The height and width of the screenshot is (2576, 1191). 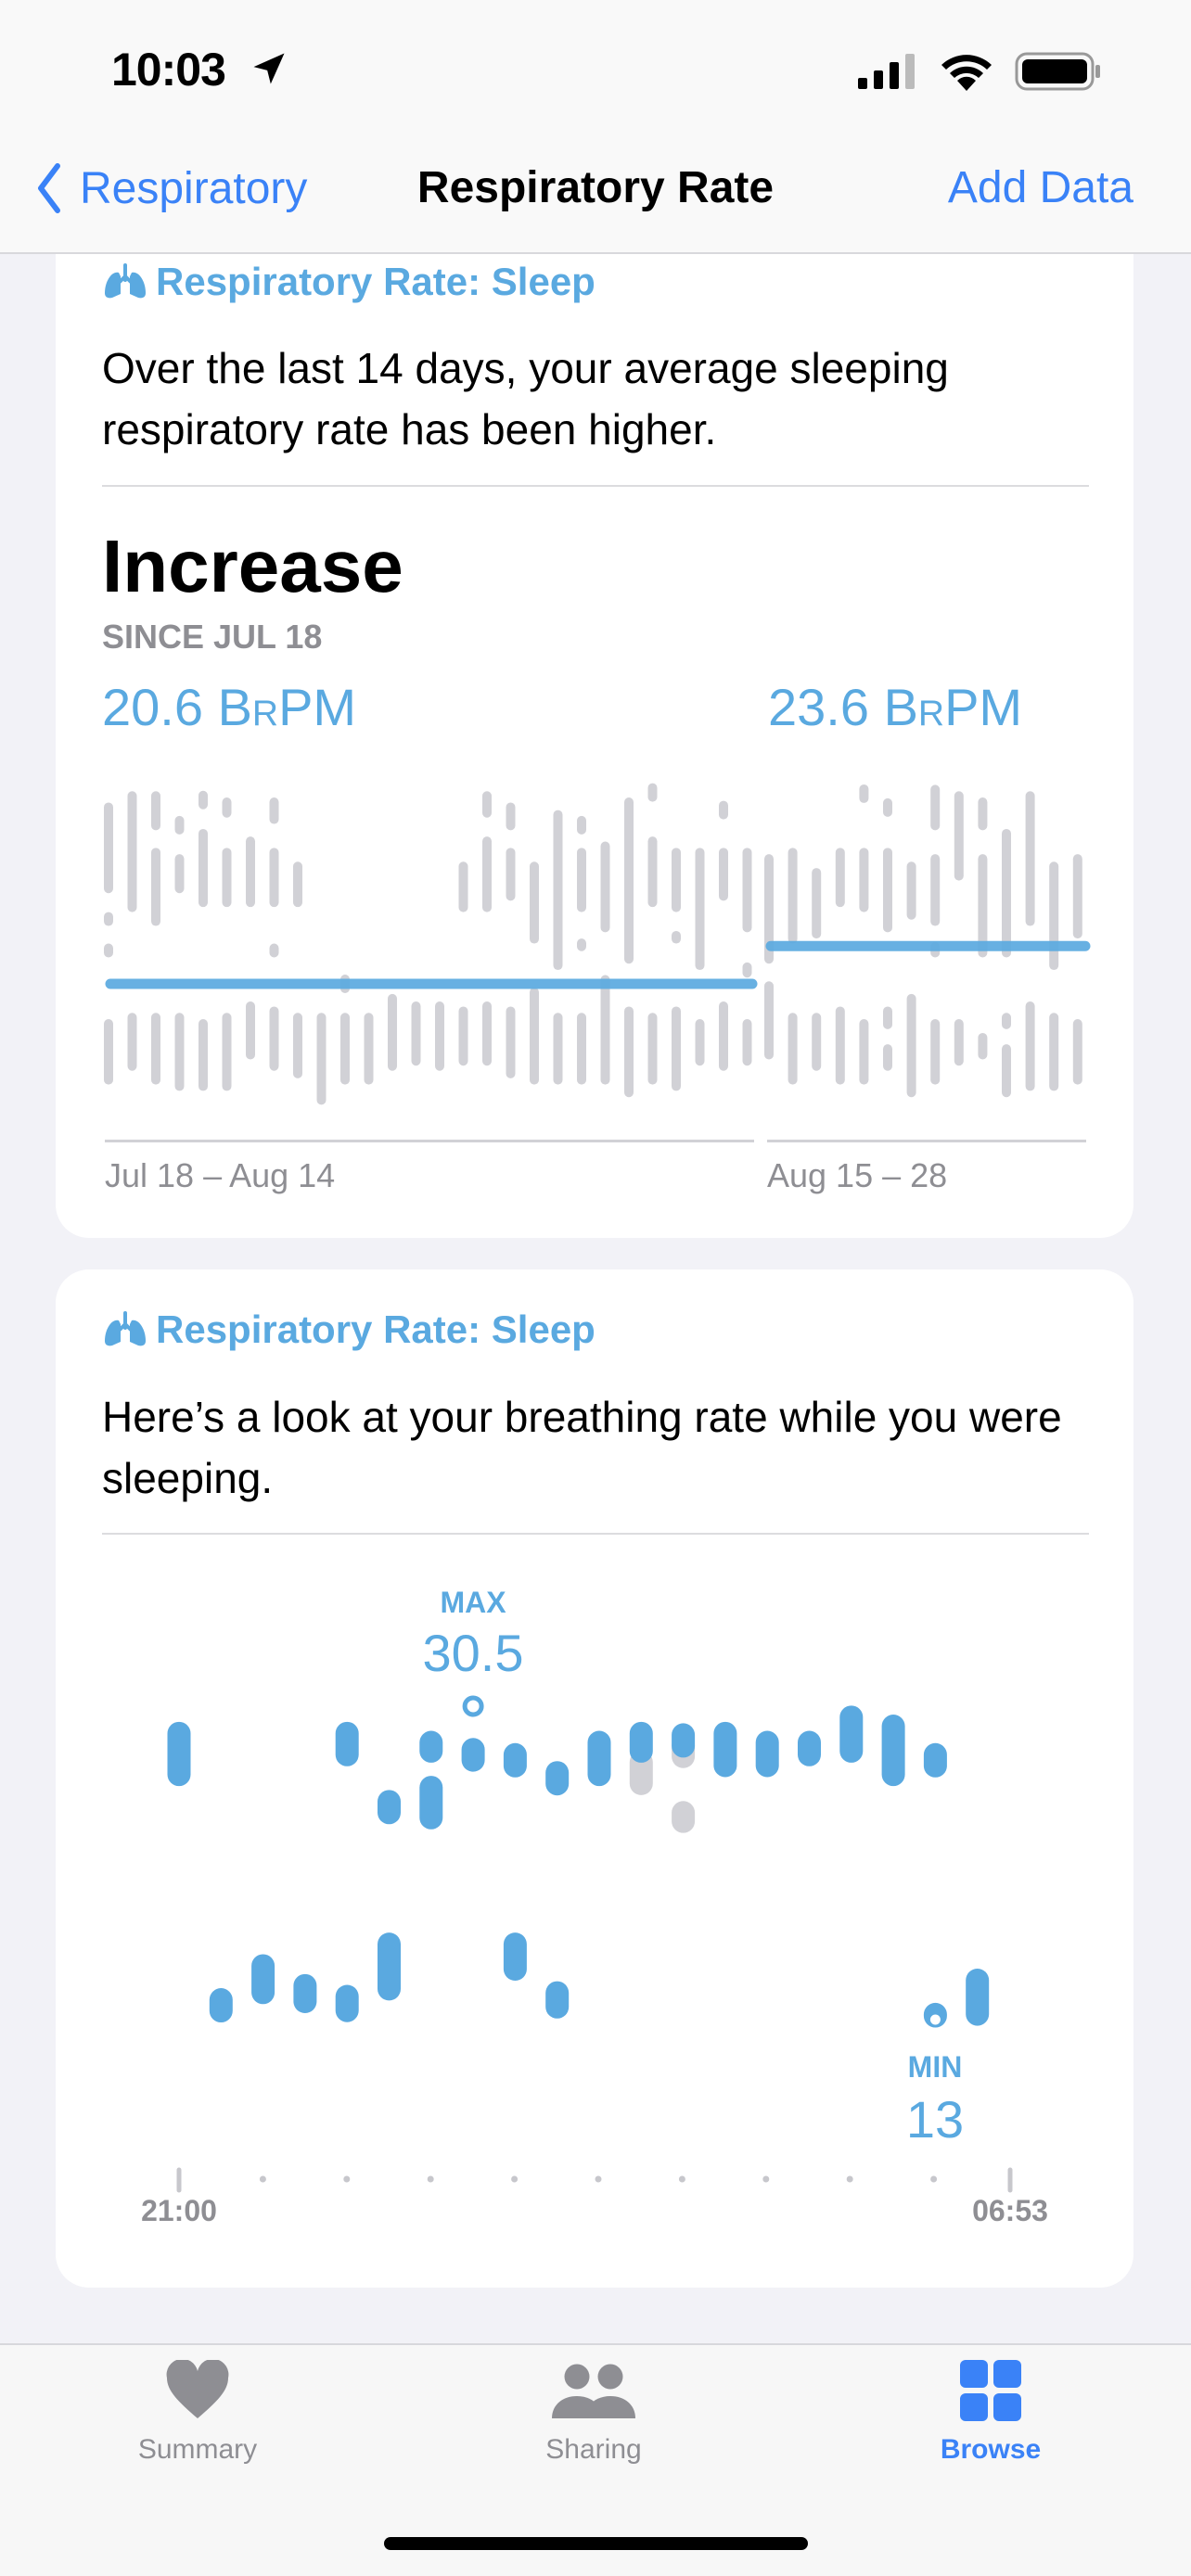 I want to click on tab-summary: Summary, so click(x=197, y=2413).